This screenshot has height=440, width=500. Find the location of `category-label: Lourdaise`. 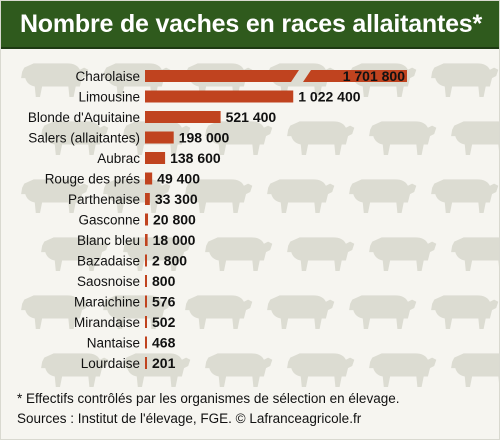

category-label: Lourdaise is located at coordinates (110, 363).